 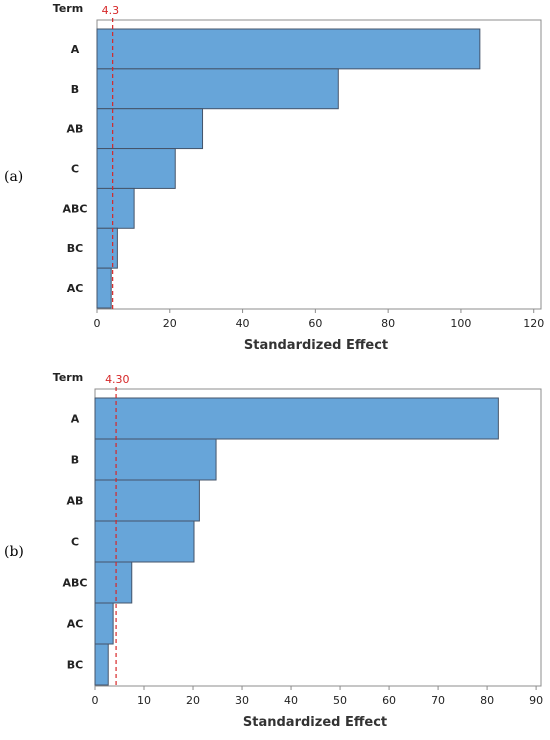 I want to click on x-tick-label: 90, so click(x=536, y=700).